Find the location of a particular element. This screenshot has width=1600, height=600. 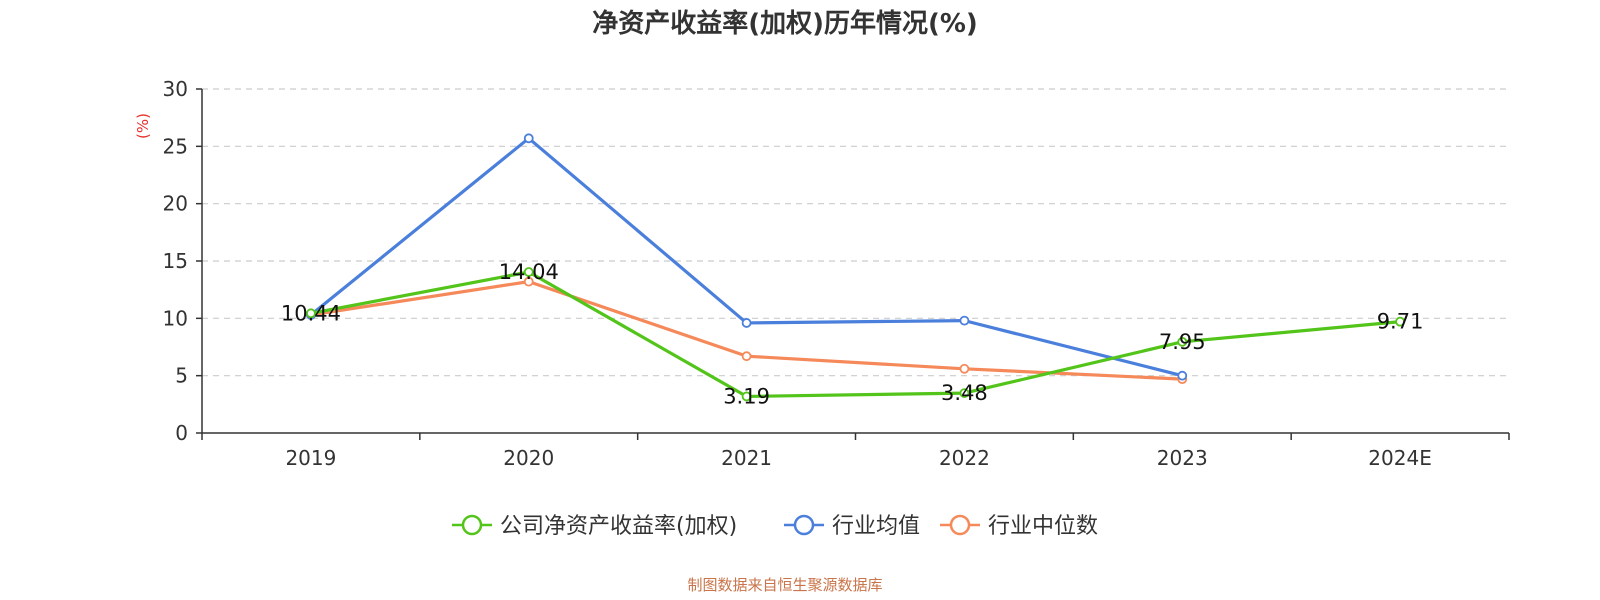

data-label: 3.48 is located at coordinates (964, 393).